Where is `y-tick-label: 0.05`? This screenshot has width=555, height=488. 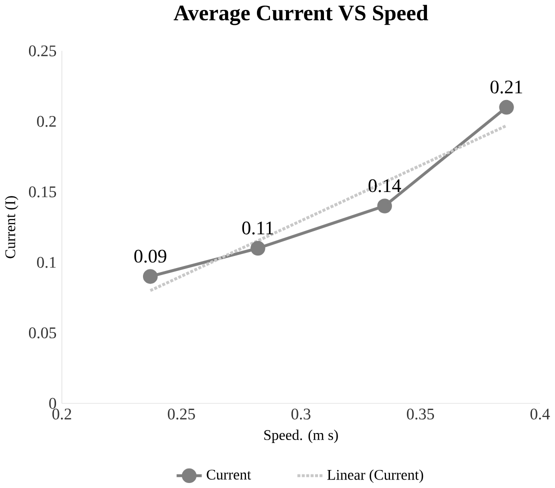
y-tick-label: 0.05 is located at coordinates (42, 333).